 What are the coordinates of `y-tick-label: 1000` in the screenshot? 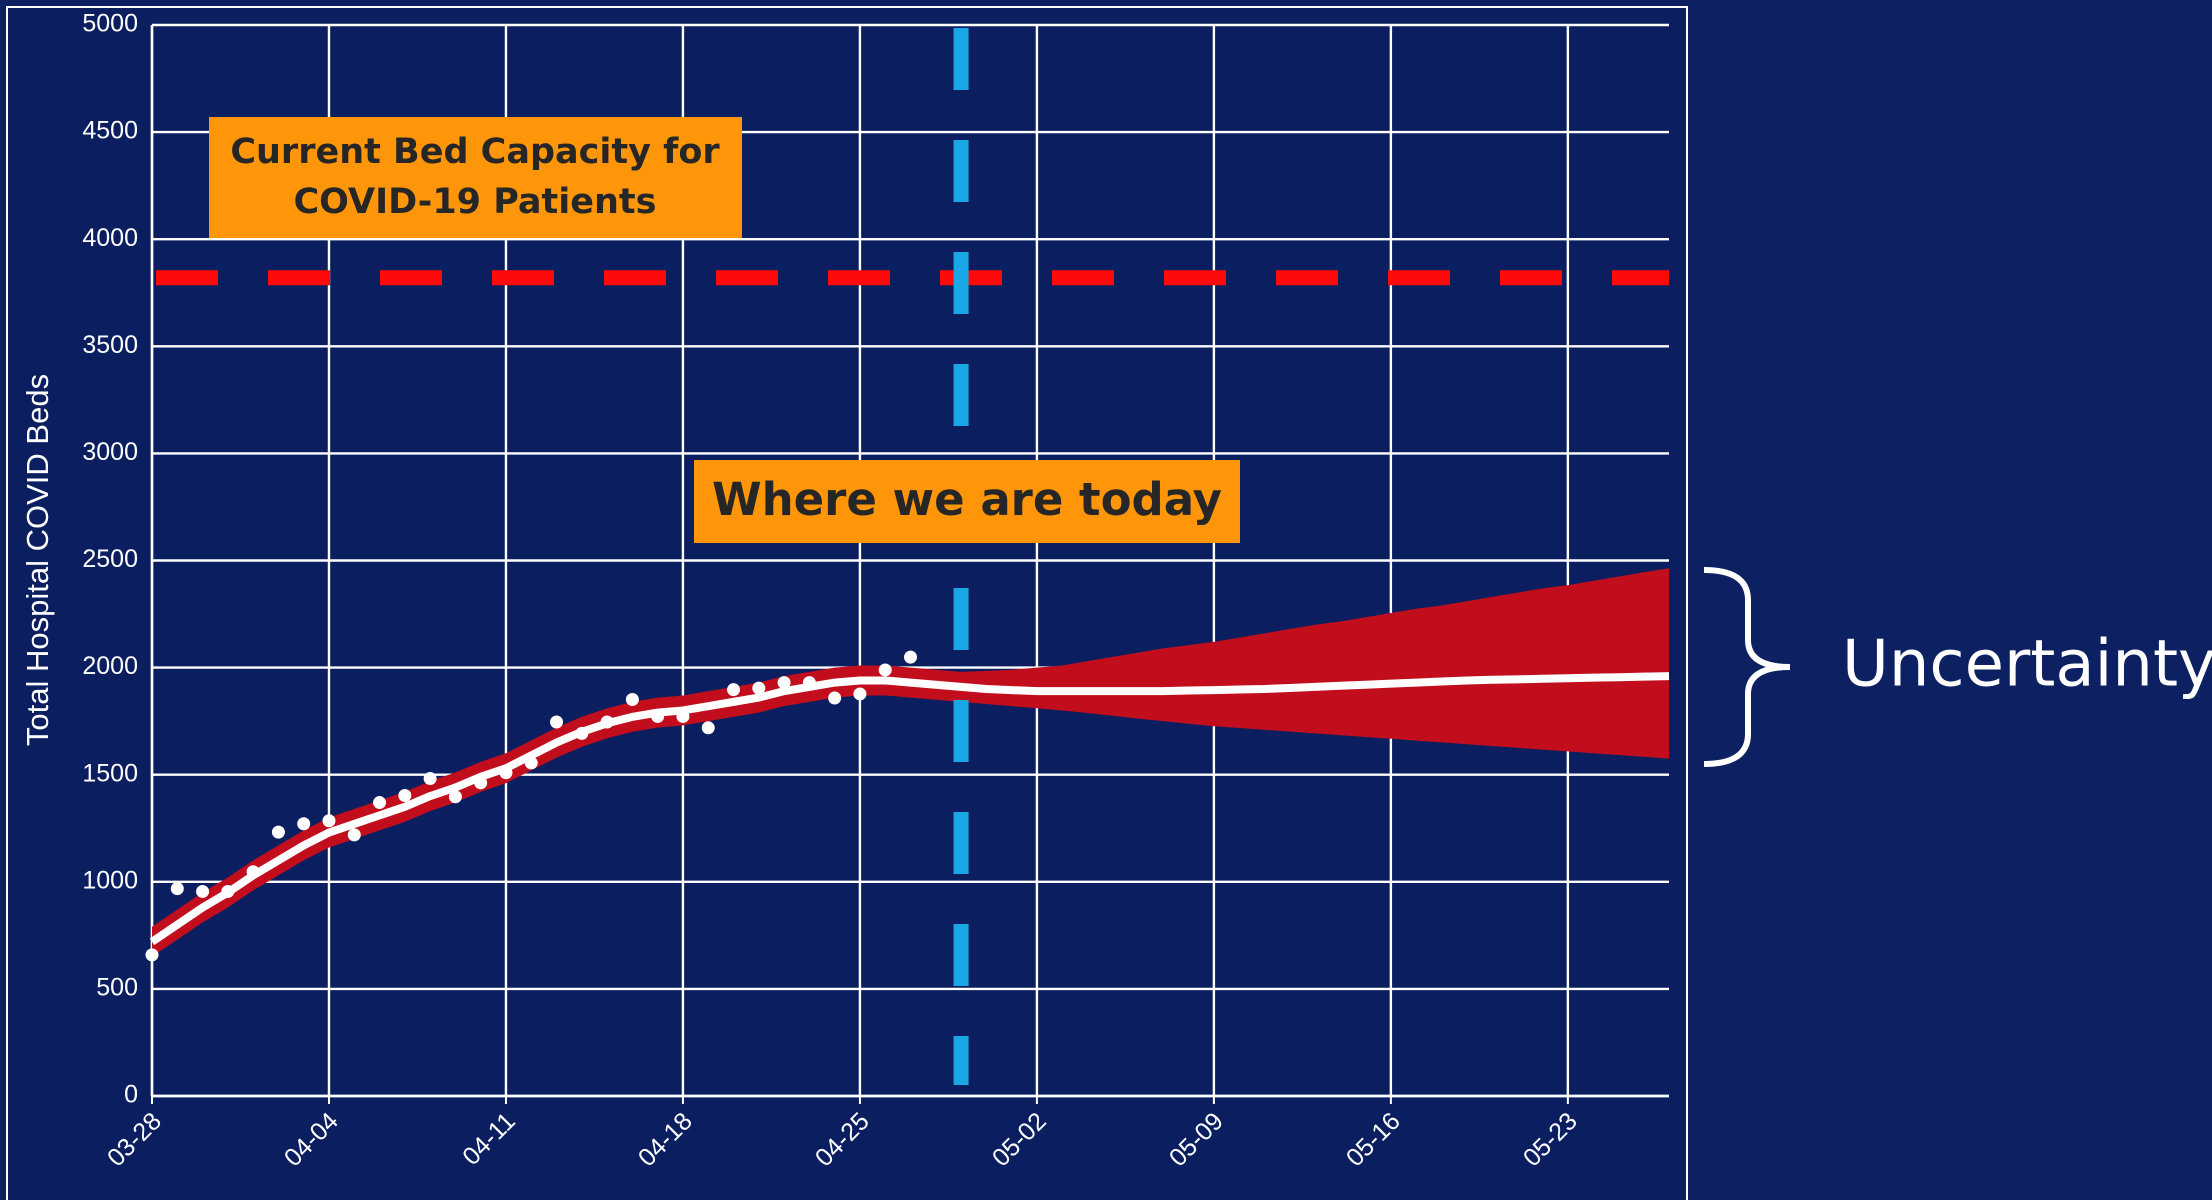 It's located at (110, 880).